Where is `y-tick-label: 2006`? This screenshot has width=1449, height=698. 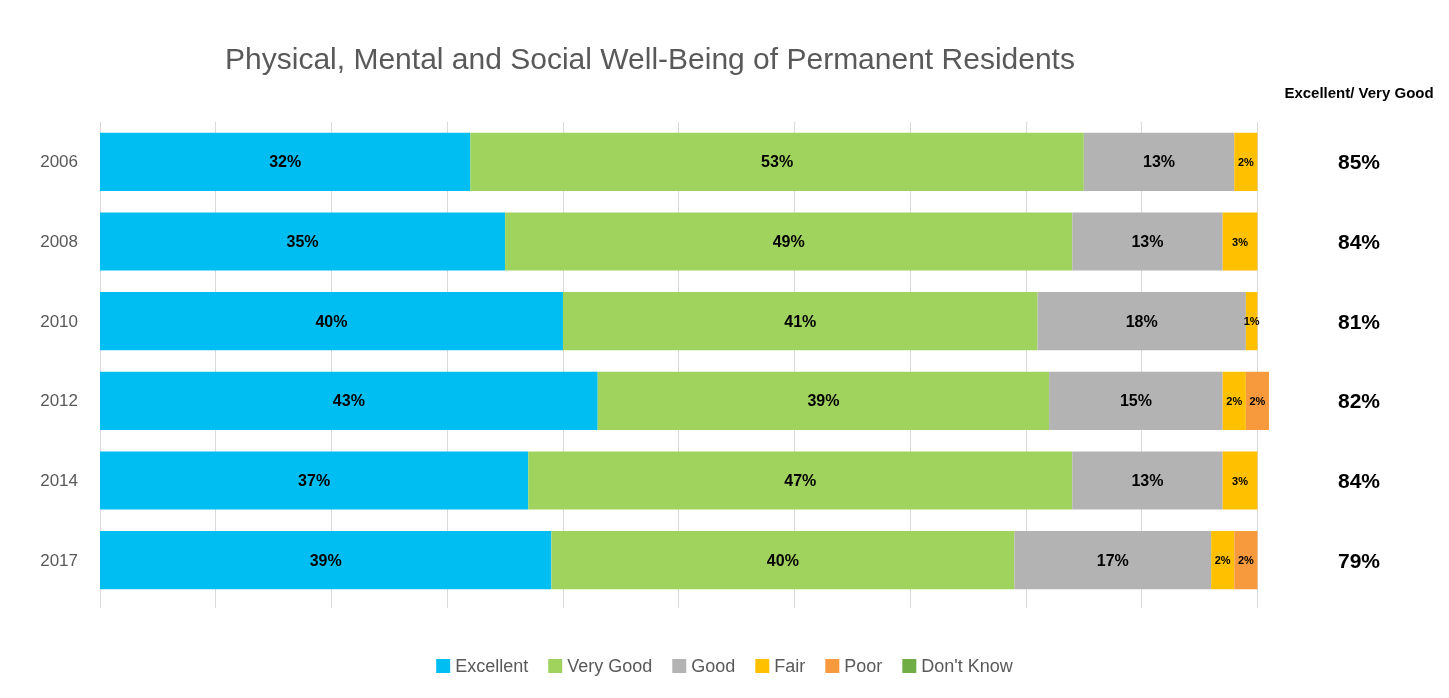 y-tick-label: 2006 is located at coordinates (59, 162).